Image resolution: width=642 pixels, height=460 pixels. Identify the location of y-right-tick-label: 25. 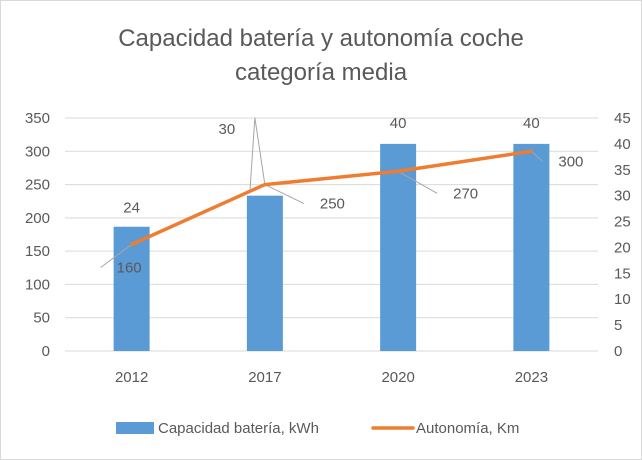
(622, 222).